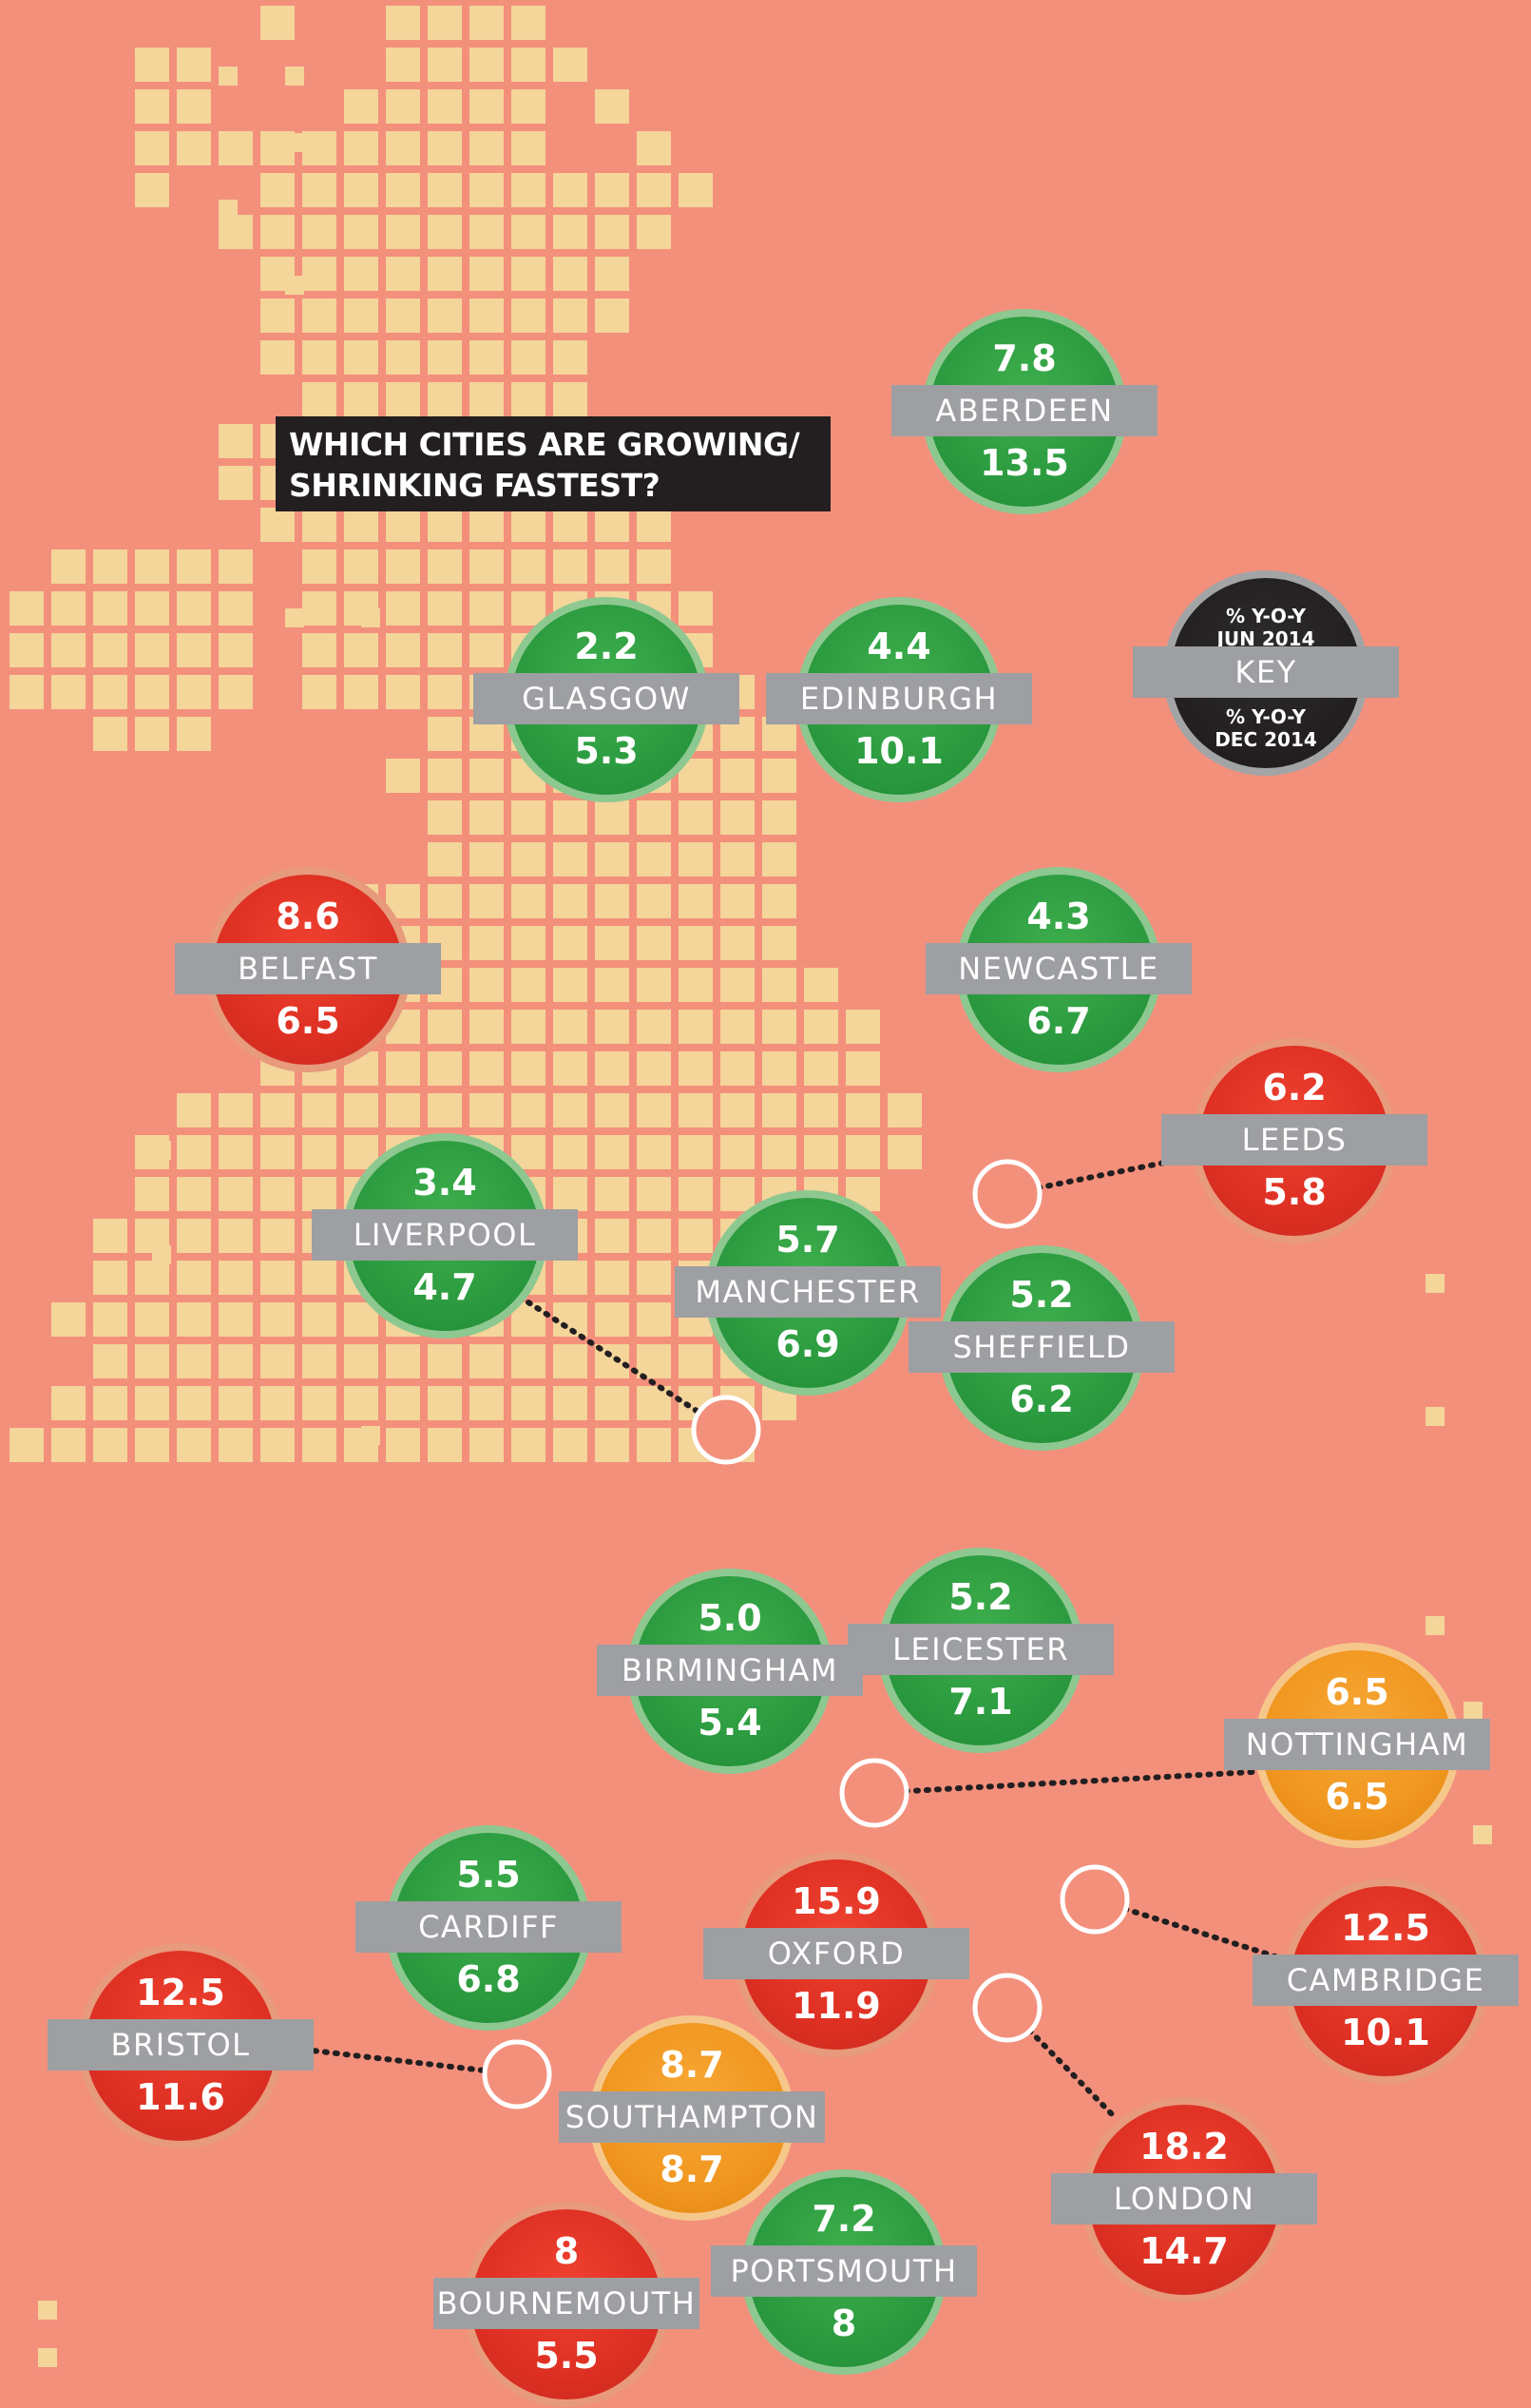  What do you see at coordinates (730, 1722) in the screenshot?
I see `dec-2014-value: 5.4` at bounding box center [730, 1722].